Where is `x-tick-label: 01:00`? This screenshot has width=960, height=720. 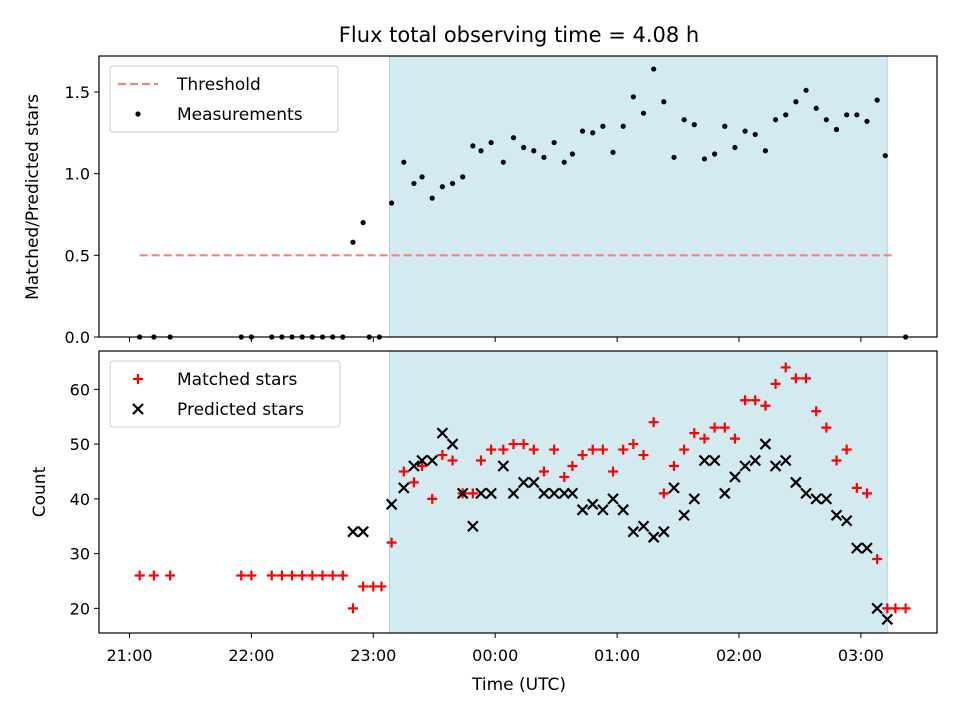
x-tick-label: 01:00 is located at coordinates (617, 655).